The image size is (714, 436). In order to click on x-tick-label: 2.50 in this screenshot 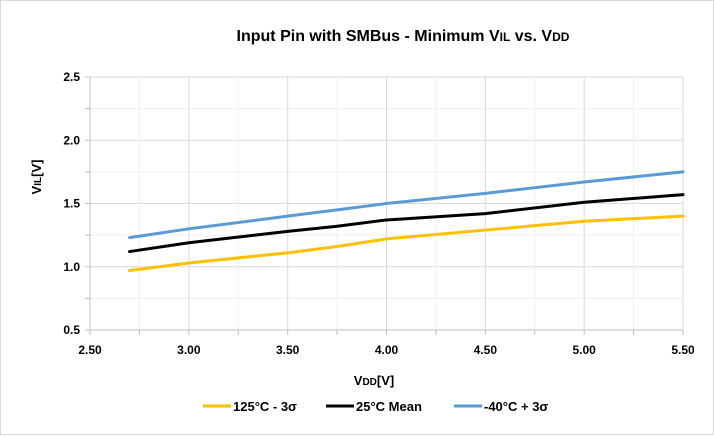, I will do `click(90, 350)`.